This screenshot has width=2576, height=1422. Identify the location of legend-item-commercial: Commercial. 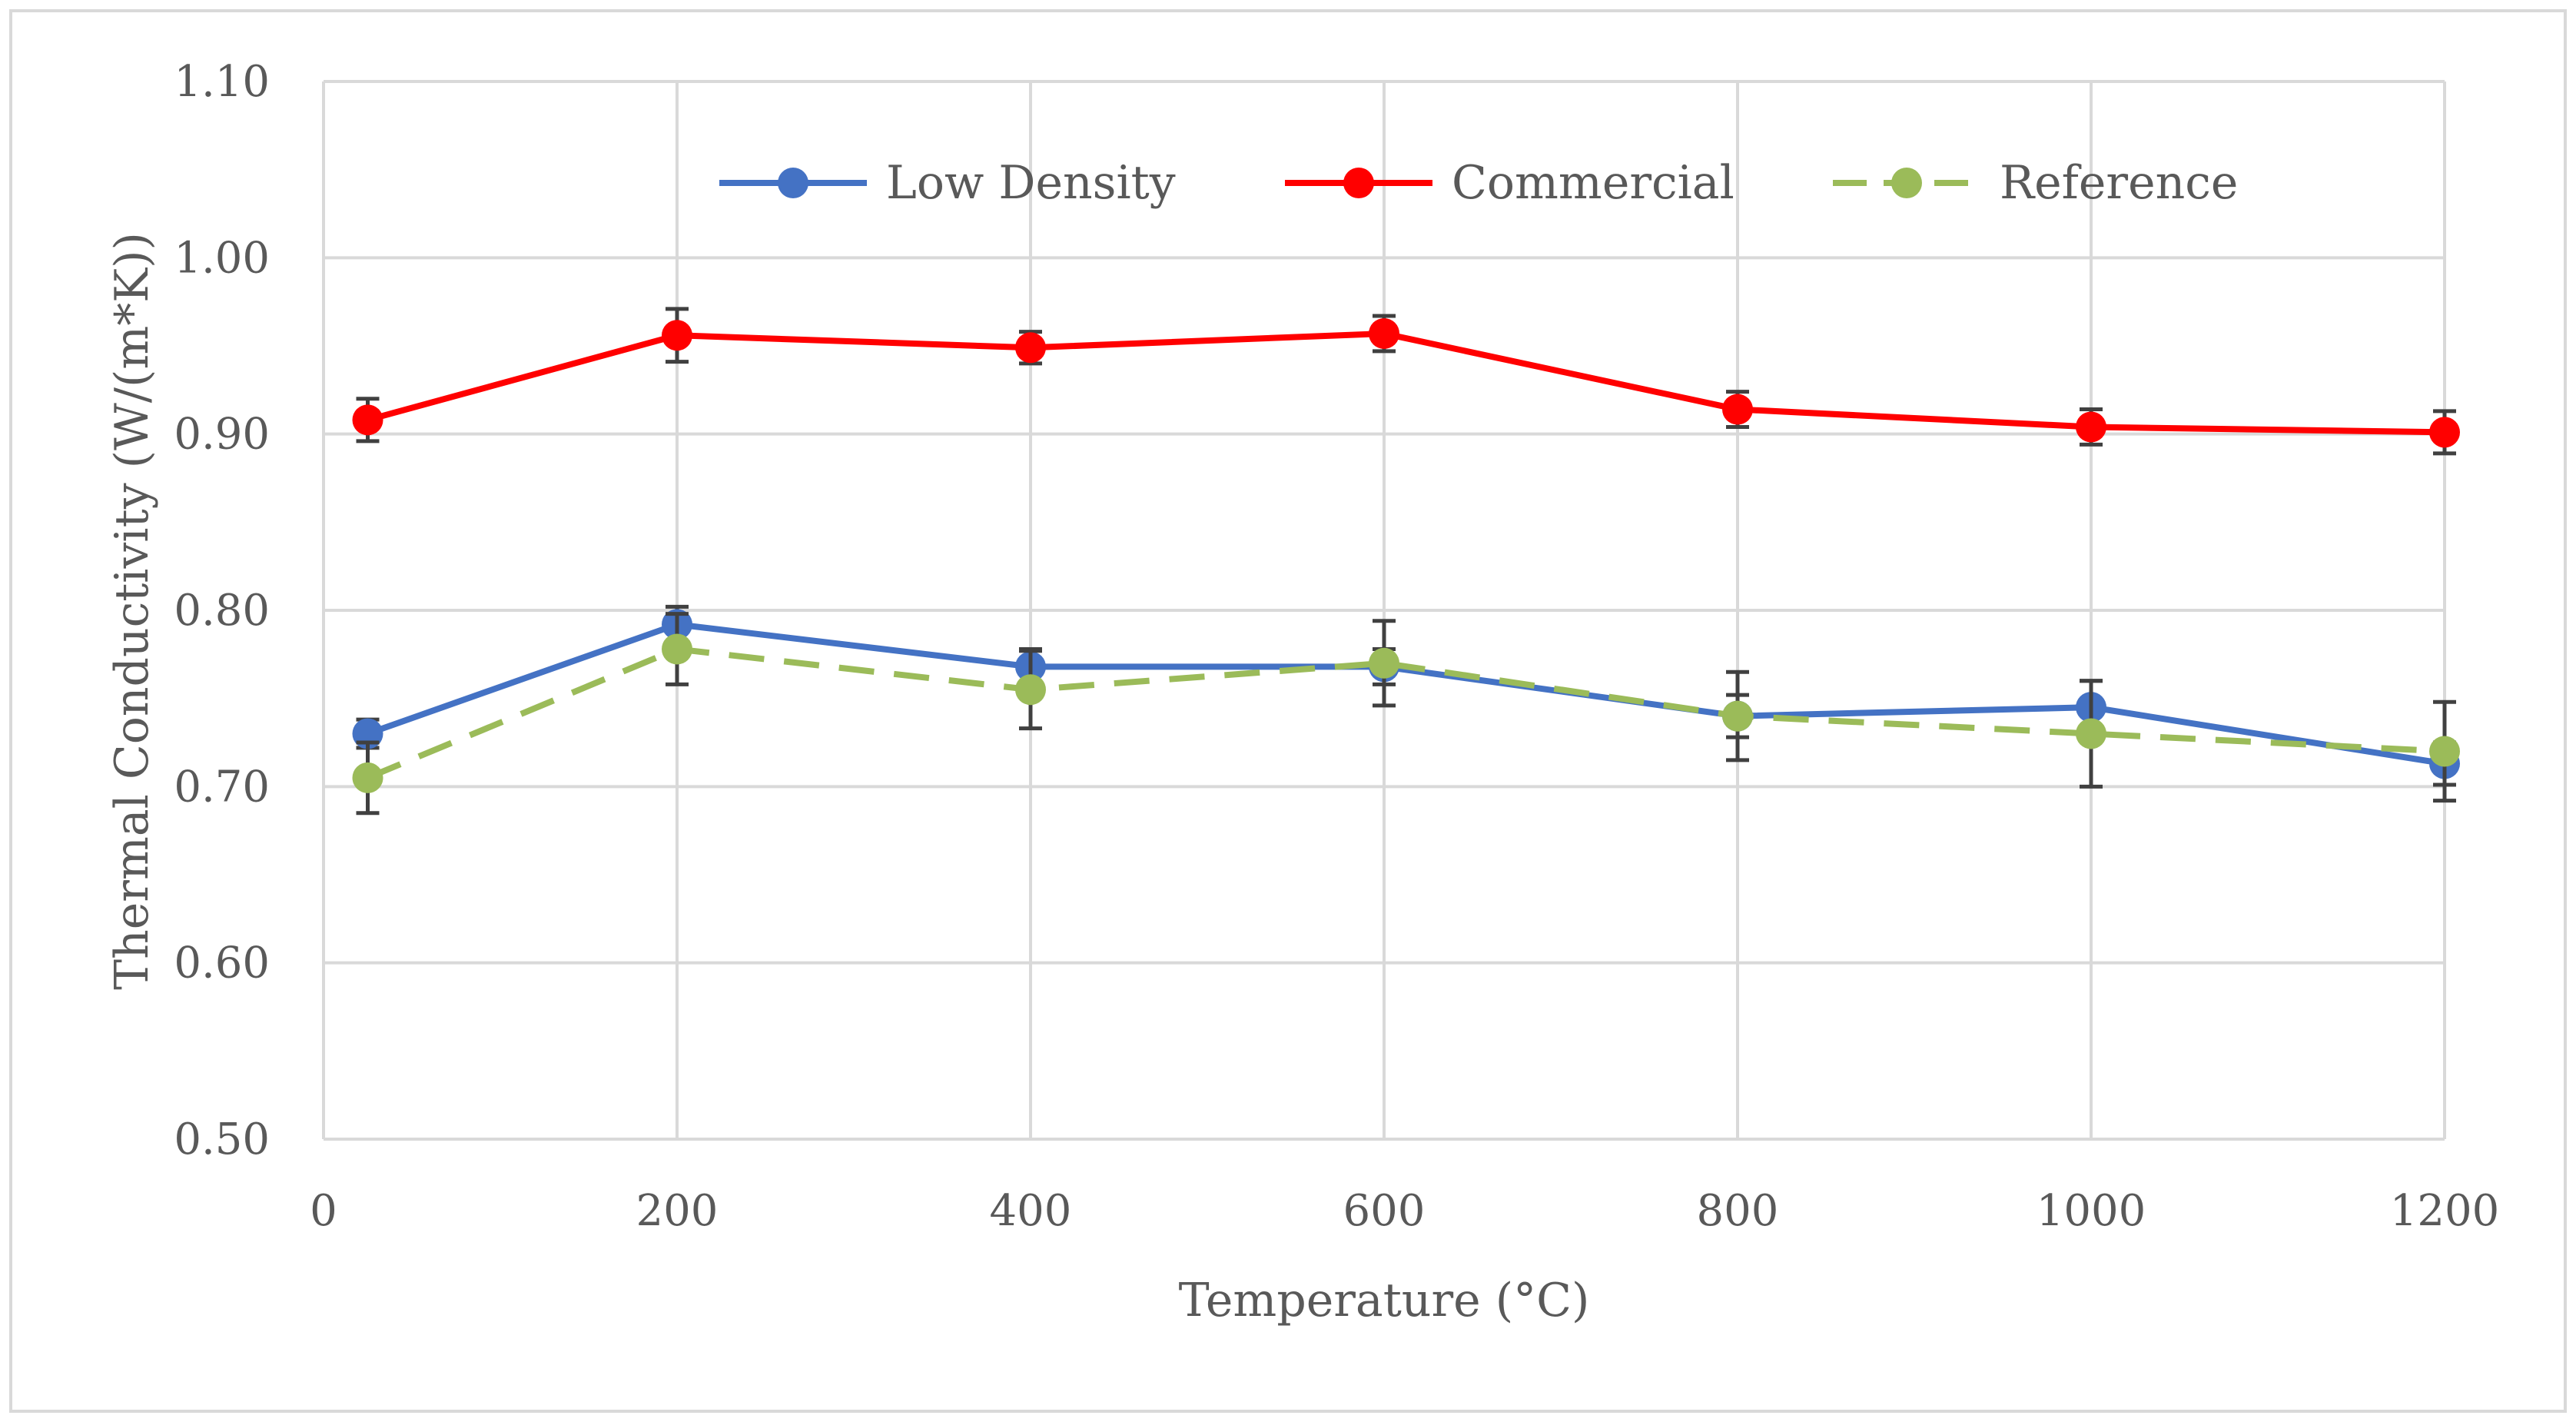
(1509, 183).